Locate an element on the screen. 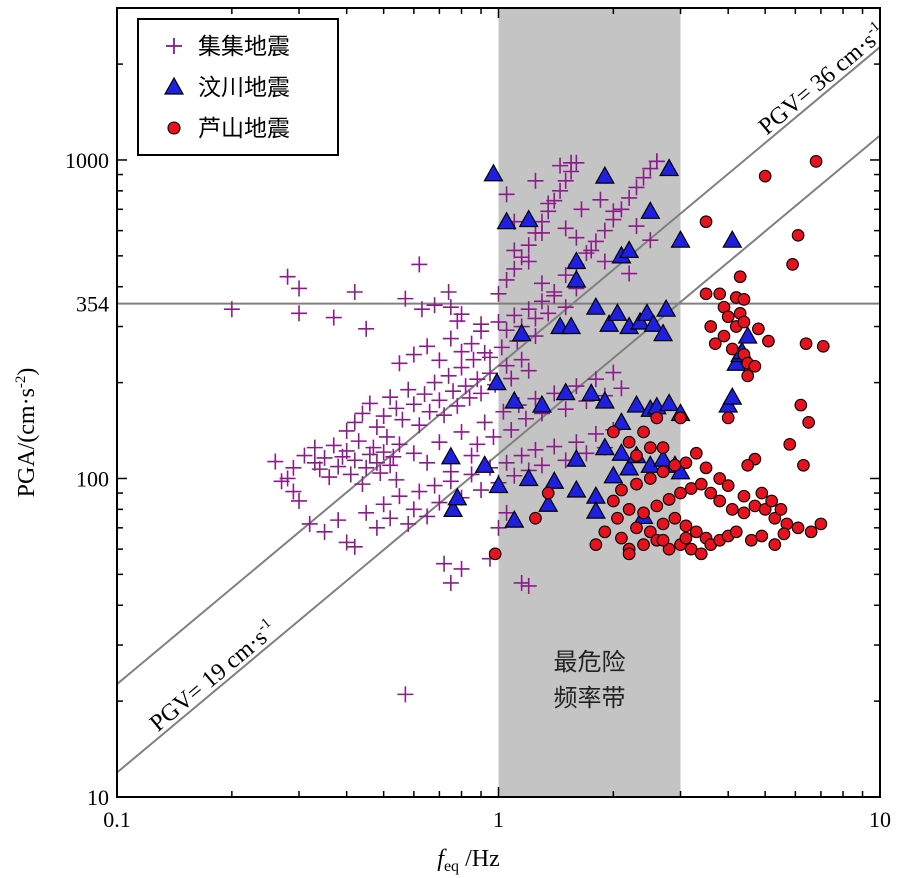 The height and width of the screenshot is (878, 900). legend-marker-triangle is located at coordinates (174, 85).